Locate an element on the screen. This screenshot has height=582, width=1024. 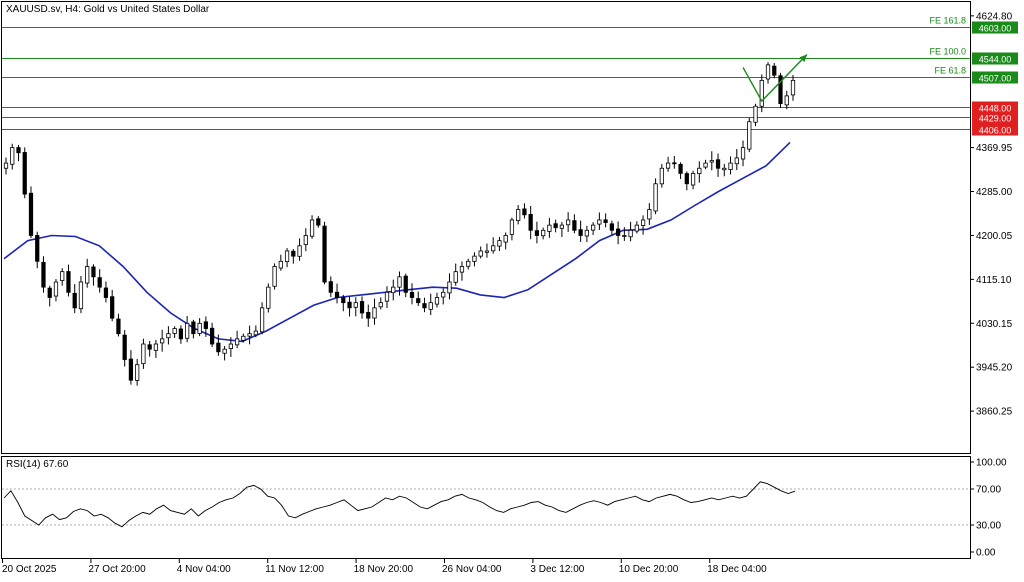
price-tick-label-2: 4285.00 is located at coordinates (994, 192).